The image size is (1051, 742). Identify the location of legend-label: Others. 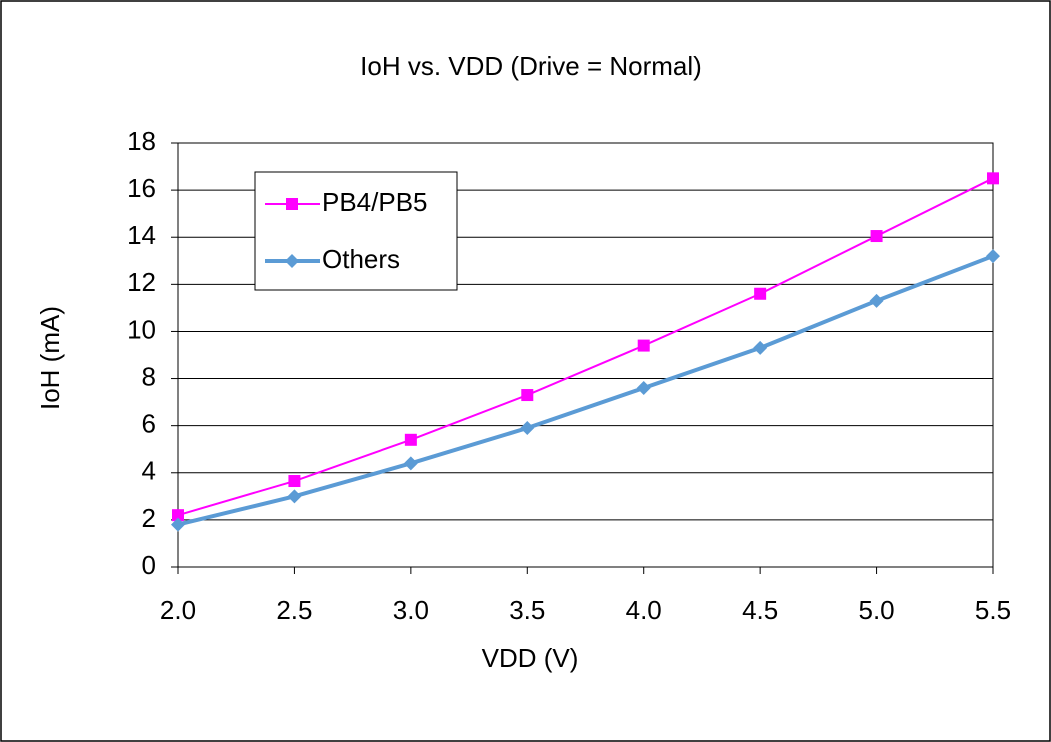
(361, 259).